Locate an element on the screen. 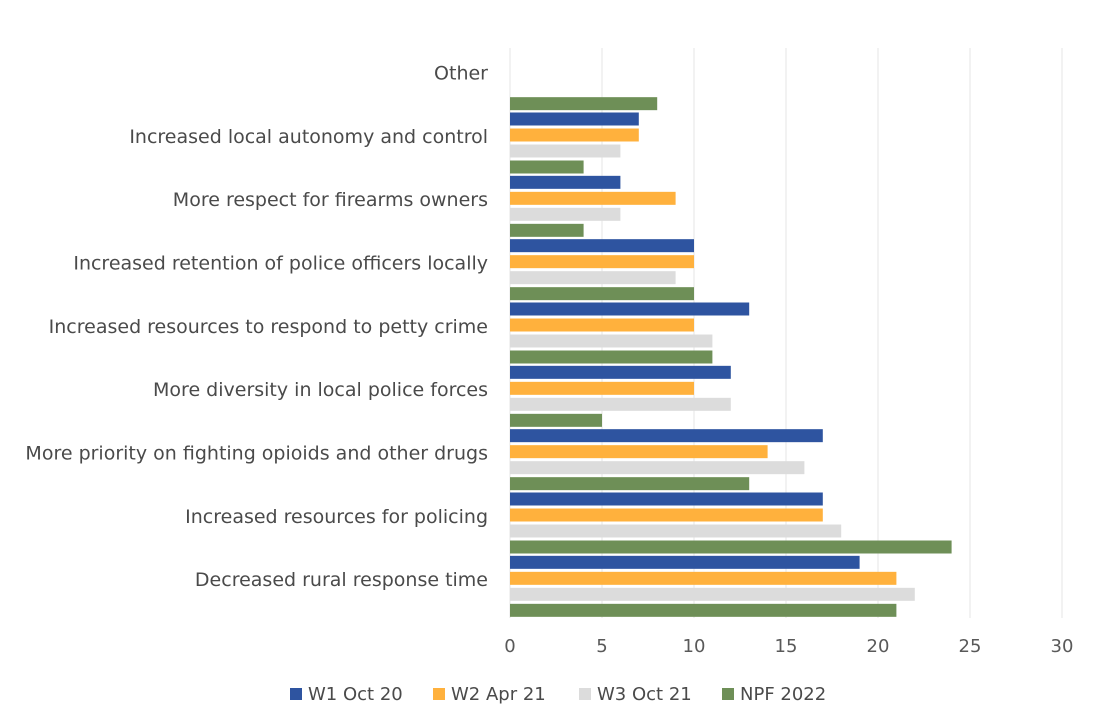 Image resolution: width=1093 pixels, height=727 pixels. category-label: Decreased rural response time is located at coordinates (341, 580).